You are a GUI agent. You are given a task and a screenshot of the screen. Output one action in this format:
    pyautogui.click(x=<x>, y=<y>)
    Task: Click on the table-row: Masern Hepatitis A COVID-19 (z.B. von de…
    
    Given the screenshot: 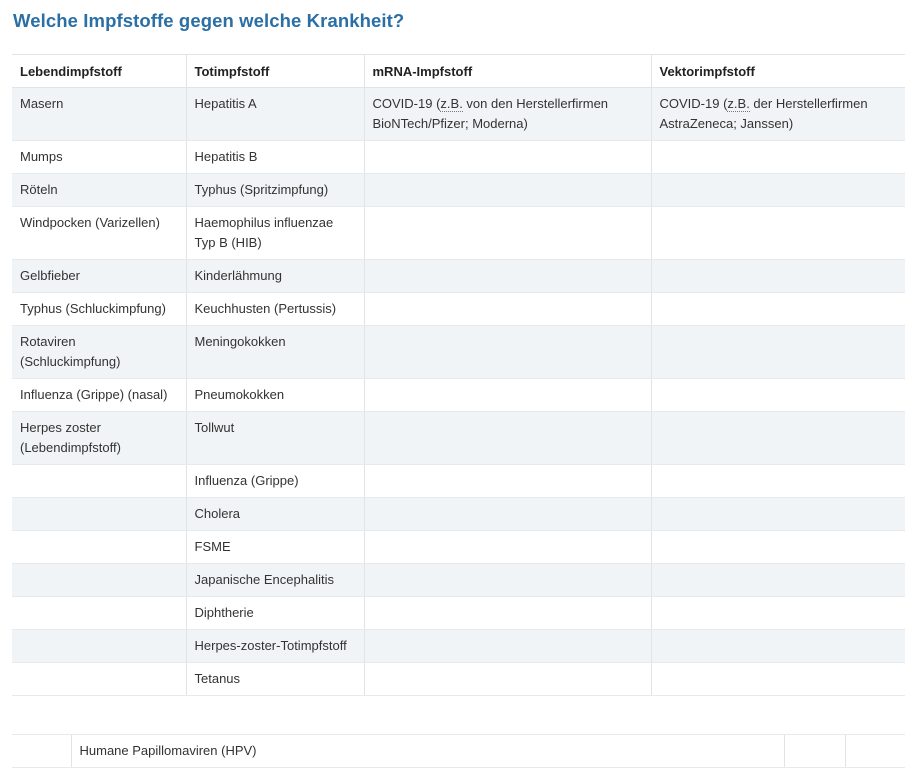 What is the action you would take?
    pyautogui.click(x=458, y=114)
    